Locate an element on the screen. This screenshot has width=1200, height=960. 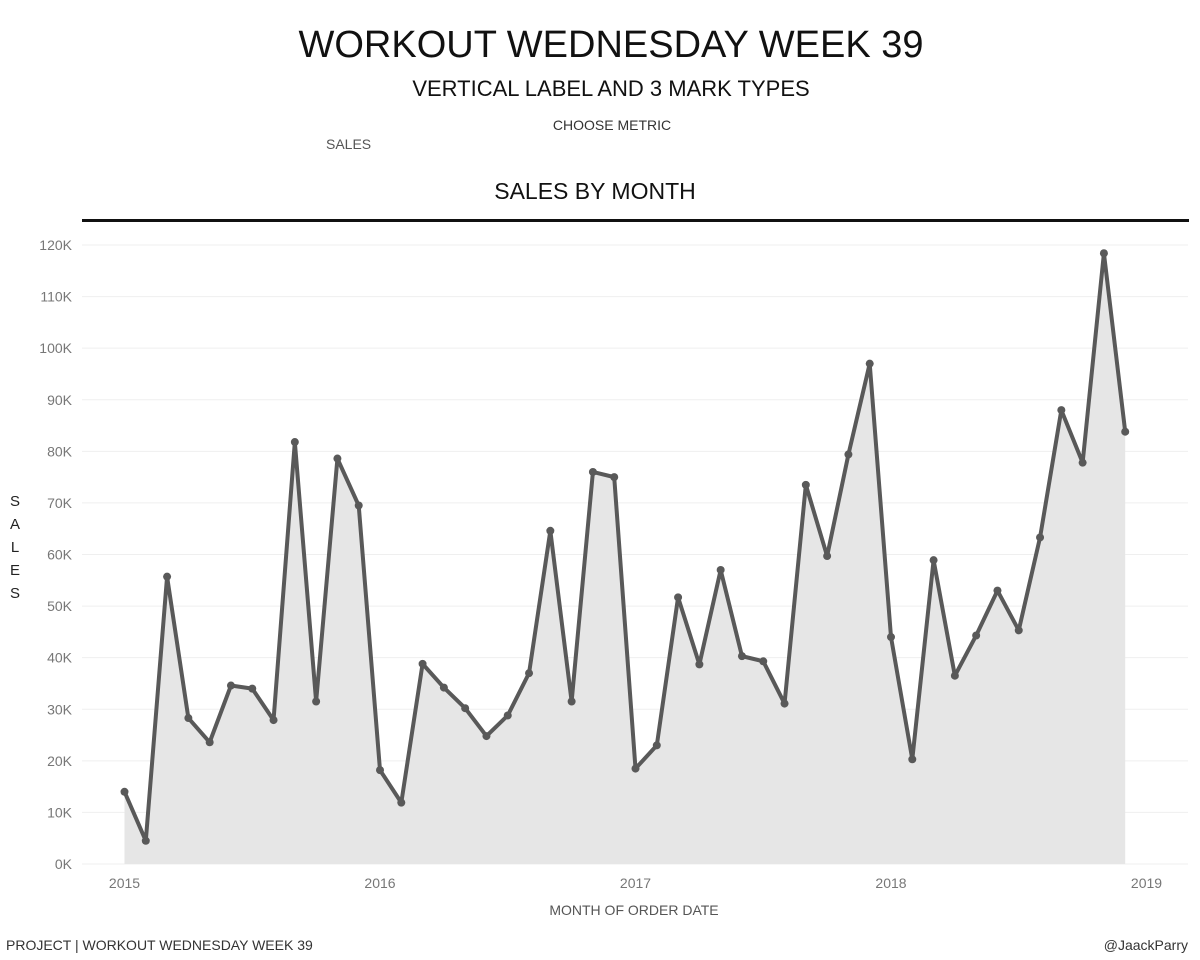
x-tick-label: 2019 is located at coordinates (1146, 883).